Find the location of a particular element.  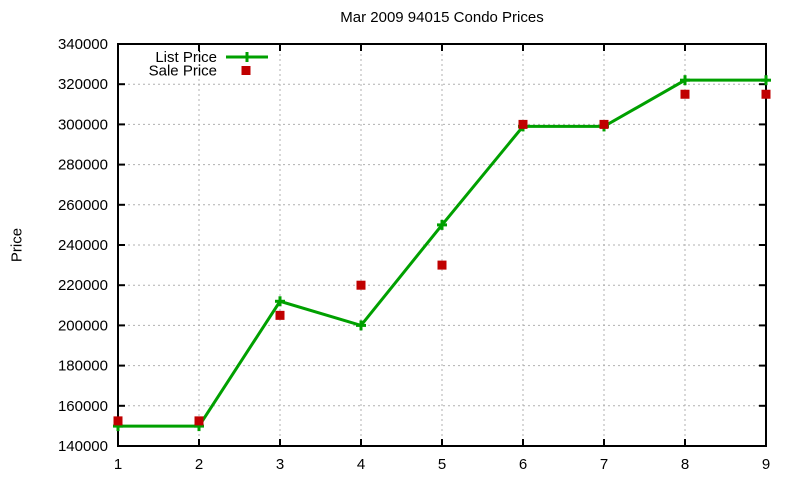

y-tick-label: 260000 is located at coordinates (83, 205).